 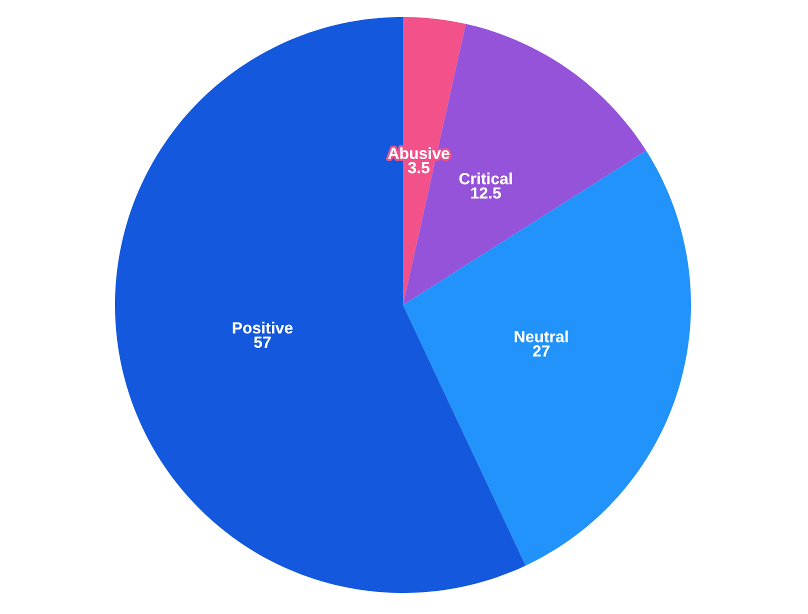 What do you see at coordinates (485, 178) in the screenshot?
I see `slice-label: Critical` at bounding box center [485, 178].